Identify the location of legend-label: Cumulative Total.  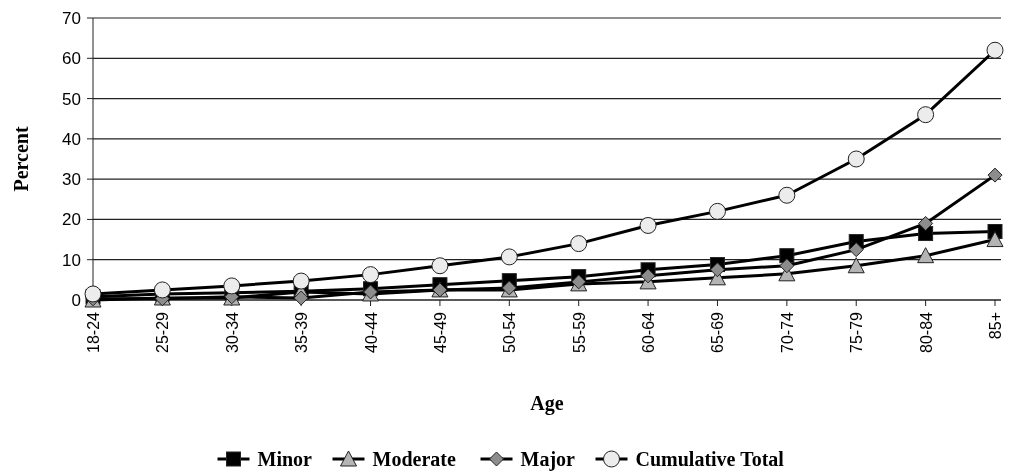
(710, 459).